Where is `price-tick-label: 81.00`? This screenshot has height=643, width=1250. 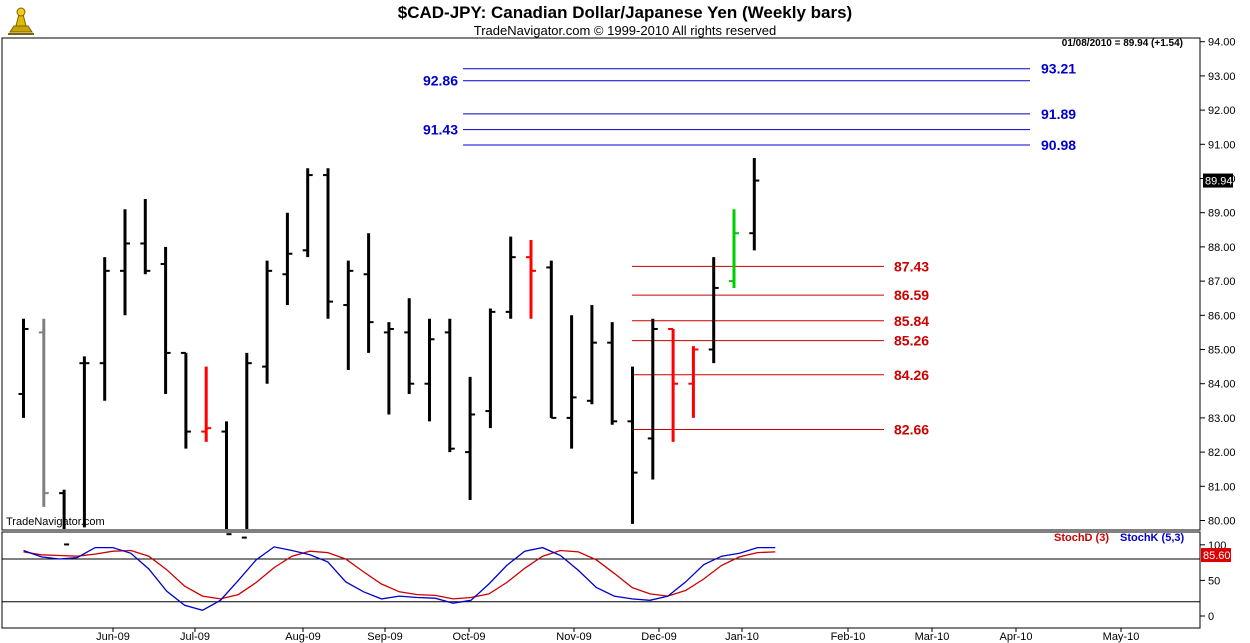
price-tick-label: 81.00 is located at coordinates (1222, 487).